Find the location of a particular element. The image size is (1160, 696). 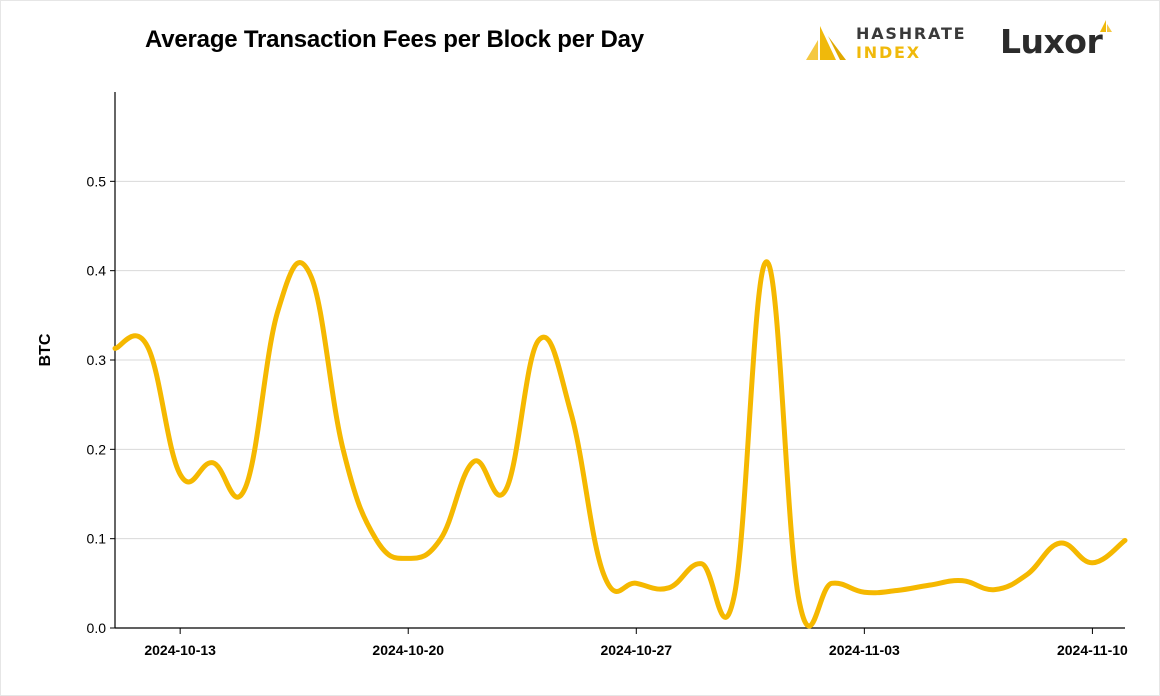

y-tick-label: 0.2 is located at coordinates (97, 449).